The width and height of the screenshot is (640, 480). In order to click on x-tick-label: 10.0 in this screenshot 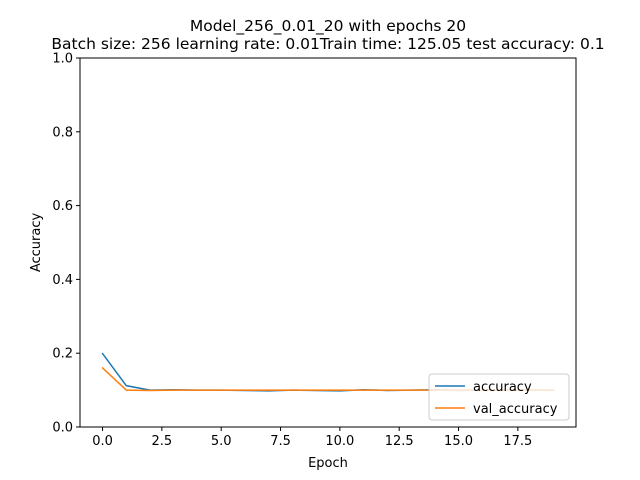, I will do `click(339, 441)`.